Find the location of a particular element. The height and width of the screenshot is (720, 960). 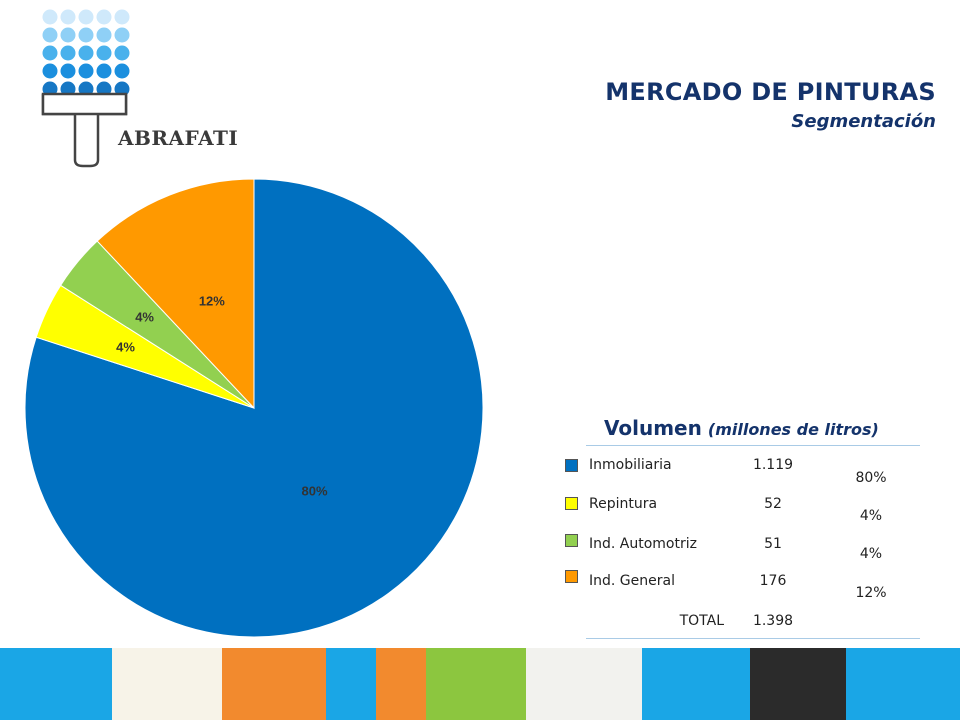

row-name: Ind. General is located at coordinates (632, 581).